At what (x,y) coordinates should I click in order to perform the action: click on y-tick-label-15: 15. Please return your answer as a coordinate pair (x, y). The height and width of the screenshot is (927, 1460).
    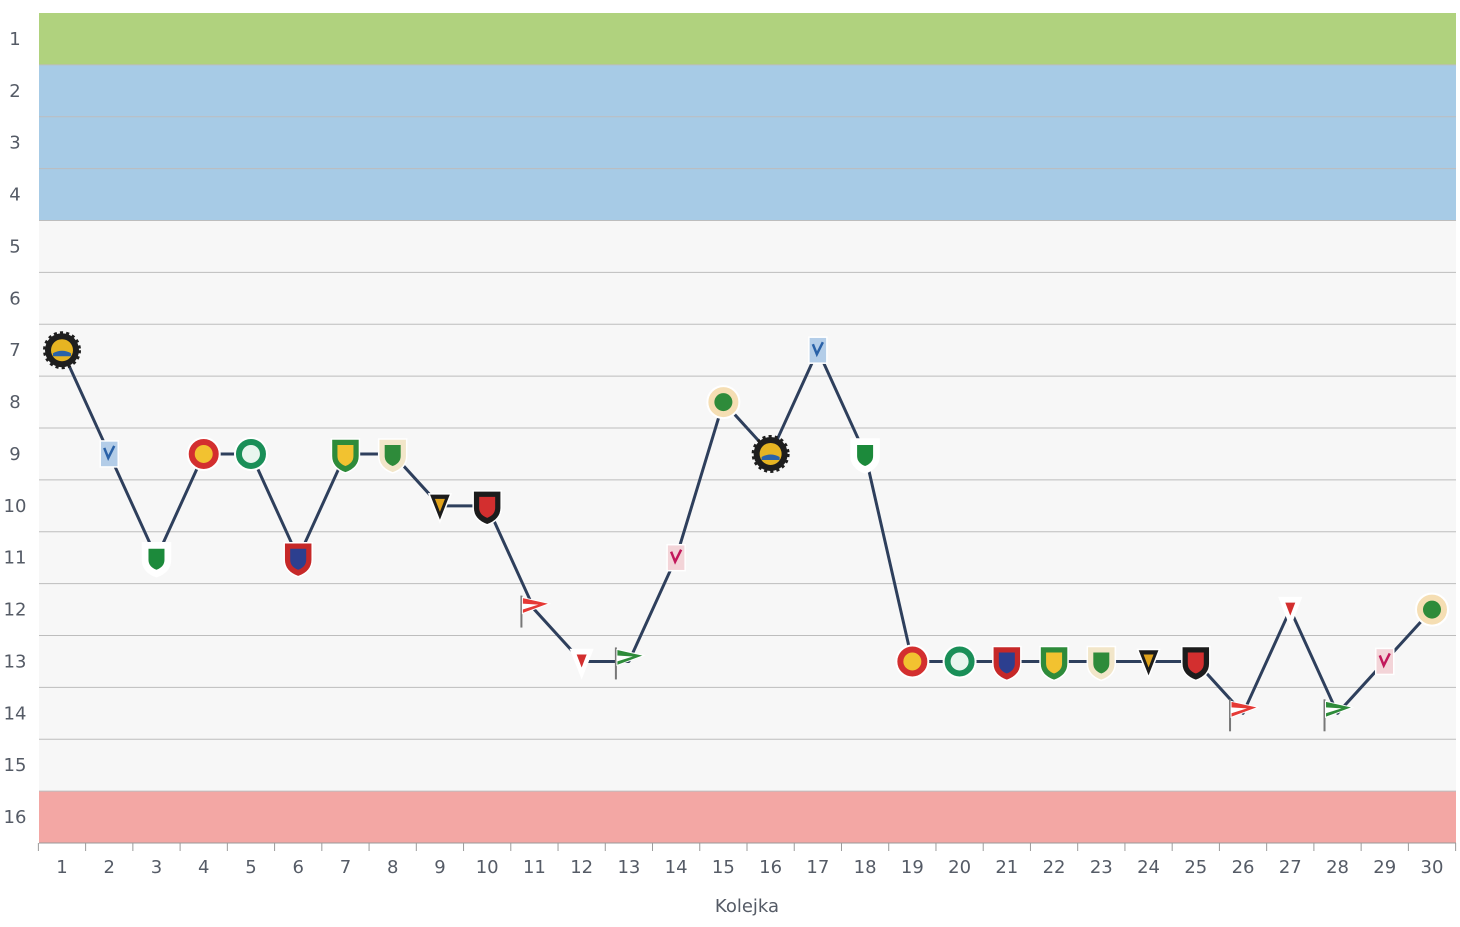
    Looking at the image, I should click on (15, 765).